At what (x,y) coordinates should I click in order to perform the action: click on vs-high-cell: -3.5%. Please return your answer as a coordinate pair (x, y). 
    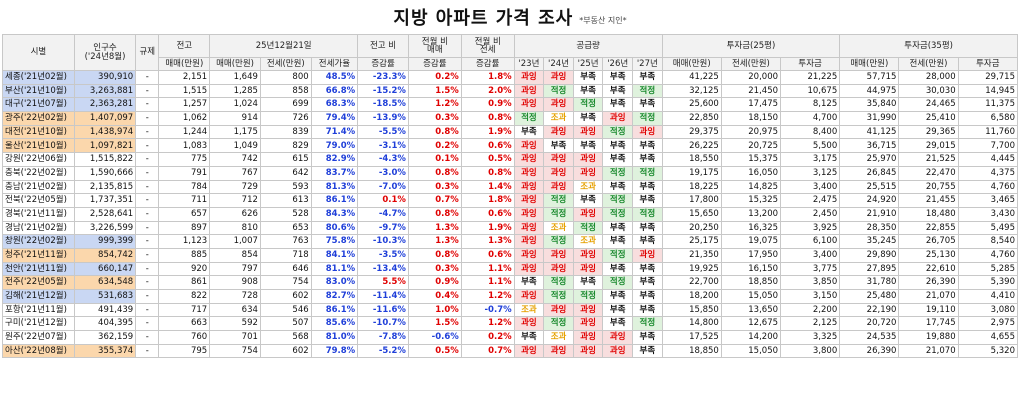
    Looking at the image, I should click on (383, 255).